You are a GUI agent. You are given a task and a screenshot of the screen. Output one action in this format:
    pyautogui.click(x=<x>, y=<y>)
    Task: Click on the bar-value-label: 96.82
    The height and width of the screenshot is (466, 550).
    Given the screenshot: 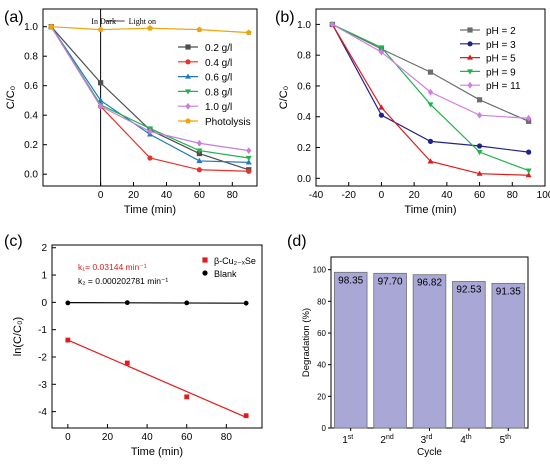 What is the action you would take?
    pyautogui.click(x=429, y=283)
    